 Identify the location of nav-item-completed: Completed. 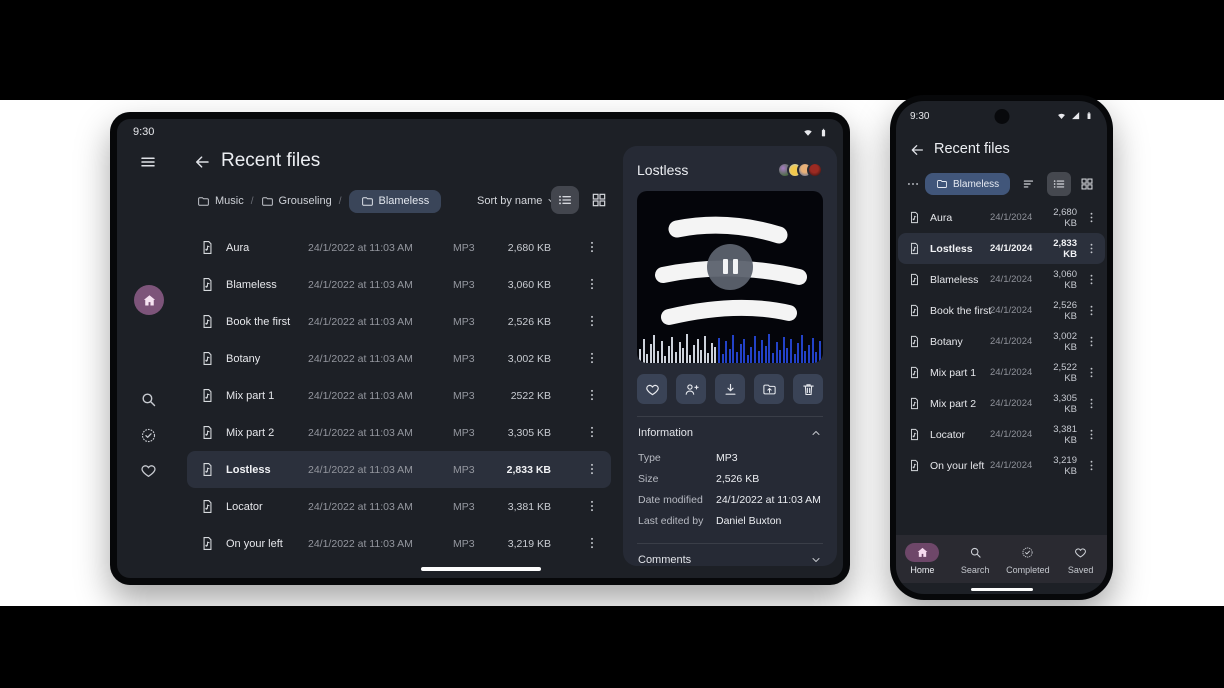
(1028, 559).